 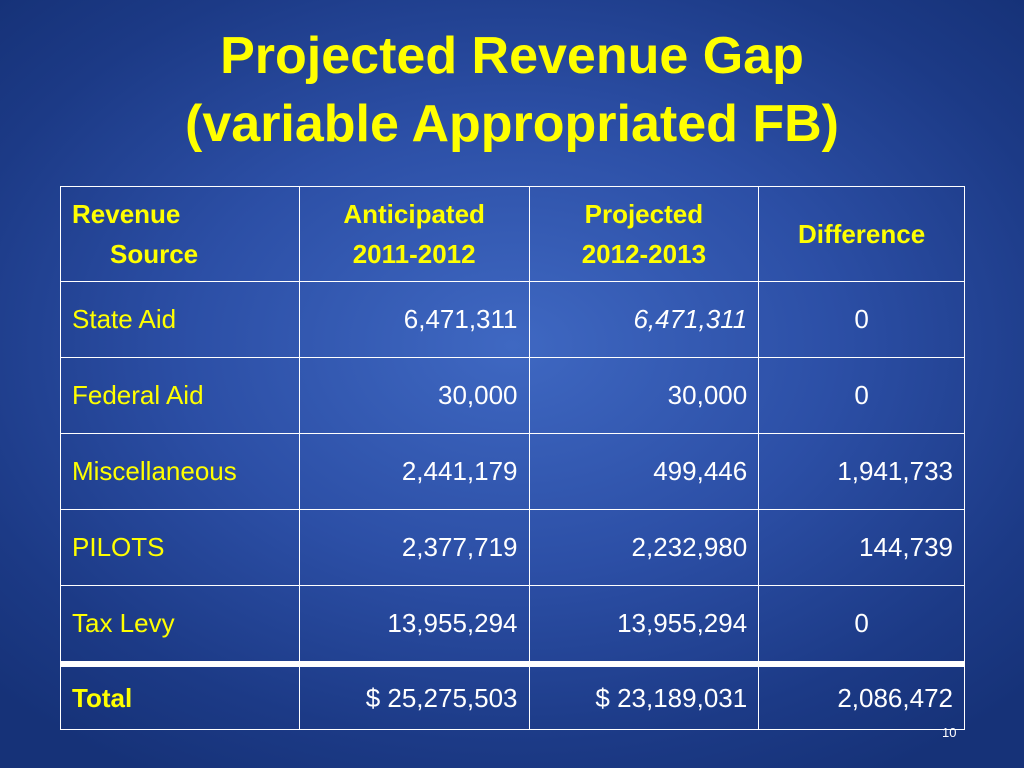 What do you see at coordinates (414, 254) in the screenshot?
I see `header-anticipated-line2: 2011-2012` at bounding box center [414, 254].